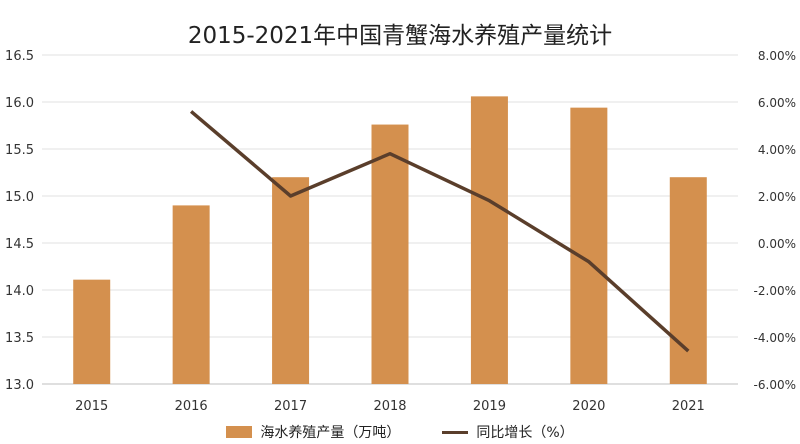 The image size is (800, 444). What do you see at coordinates (775, 338) in the screenshot?
I see `y-right-tick-label: -4.00%` at bounding box center [775, 338].